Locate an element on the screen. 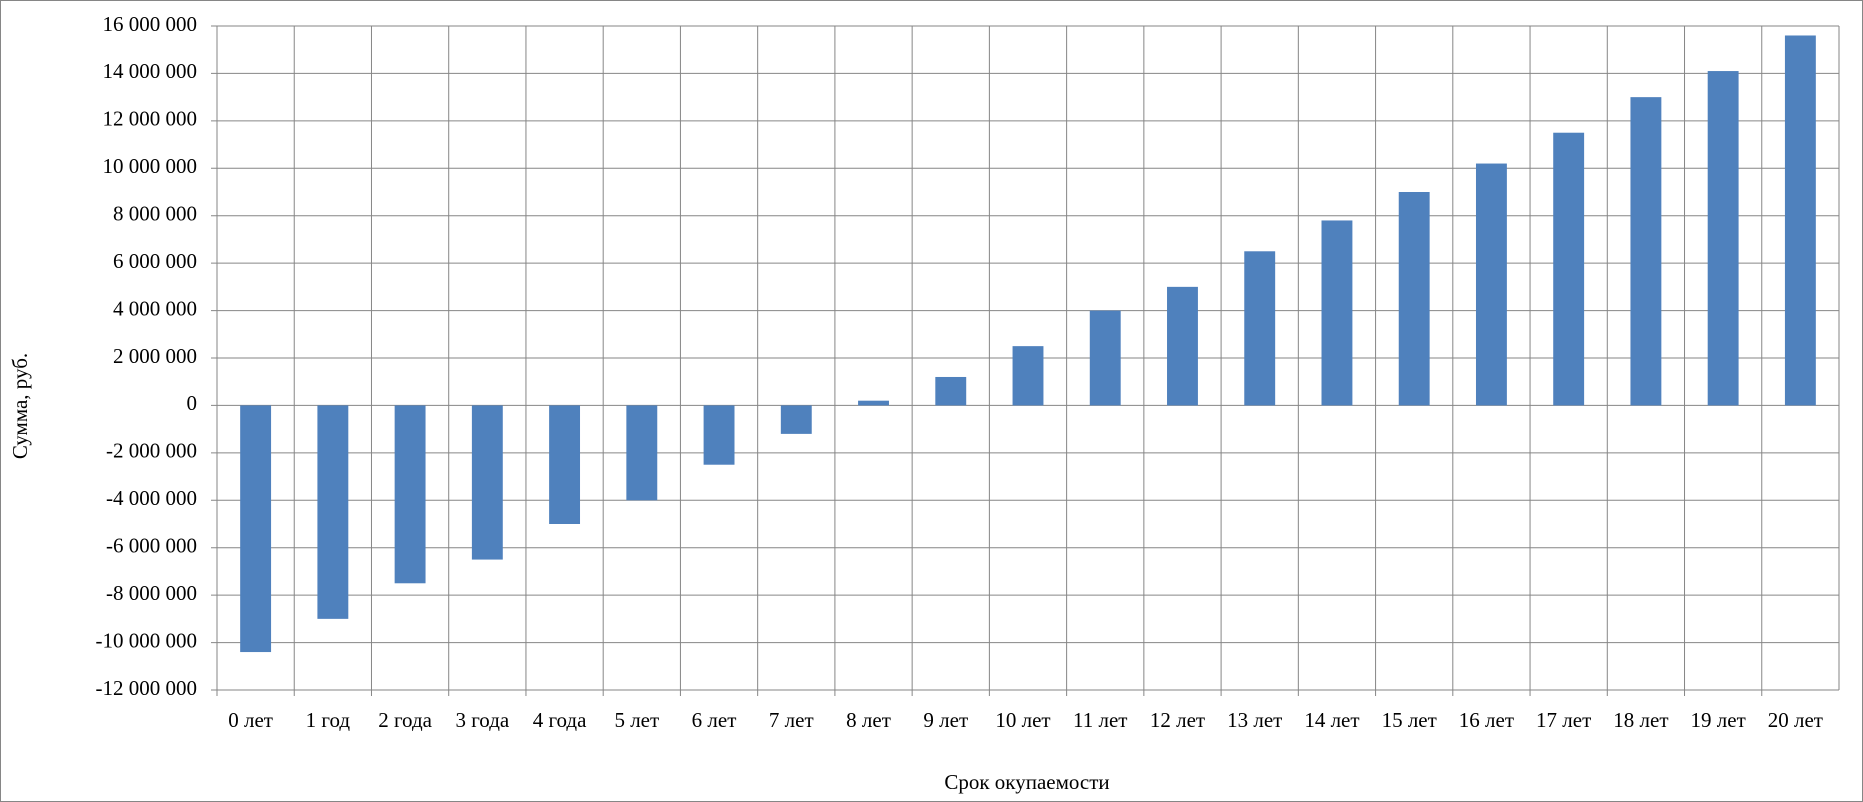 This screenshot has width=1863, height=802. x-tick-label: 7 лет is located at coordinates (791, 720).